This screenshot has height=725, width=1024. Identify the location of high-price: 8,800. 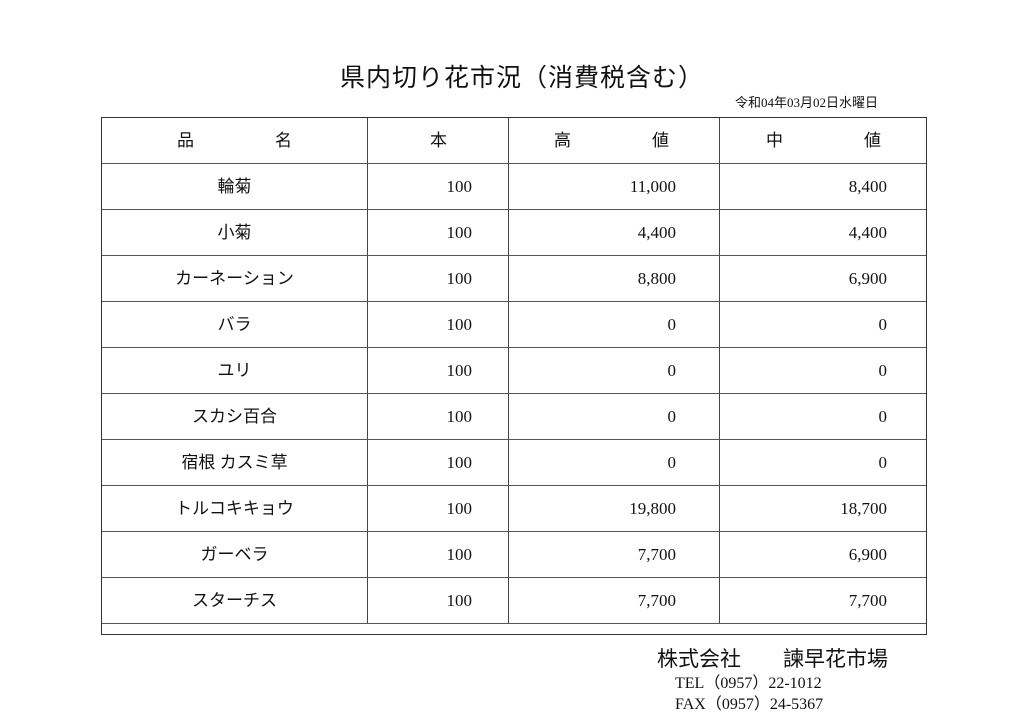
(656, 278).